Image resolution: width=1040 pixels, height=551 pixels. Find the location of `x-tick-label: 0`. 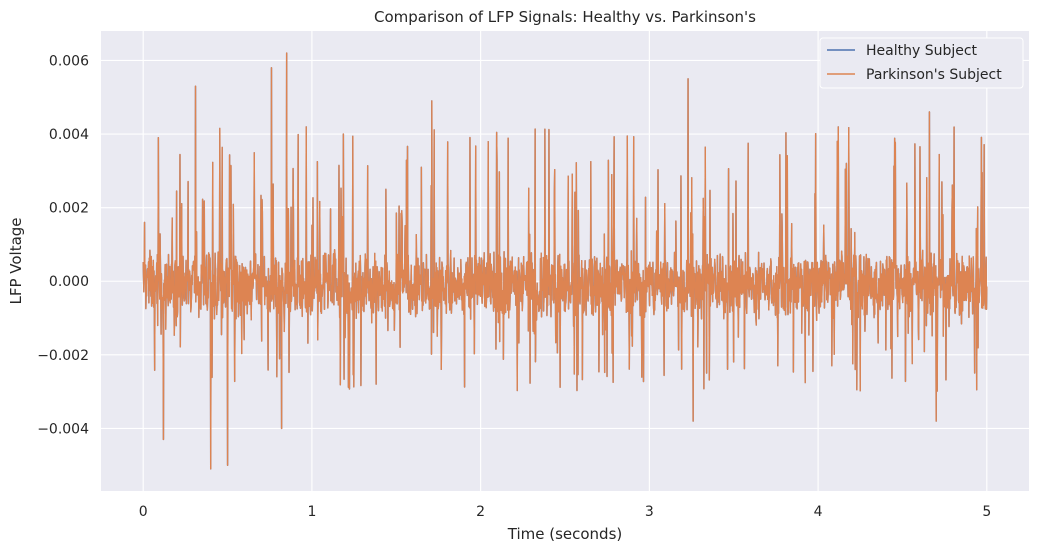

x-tick-label: 0 is located at coordinates (143, 512).